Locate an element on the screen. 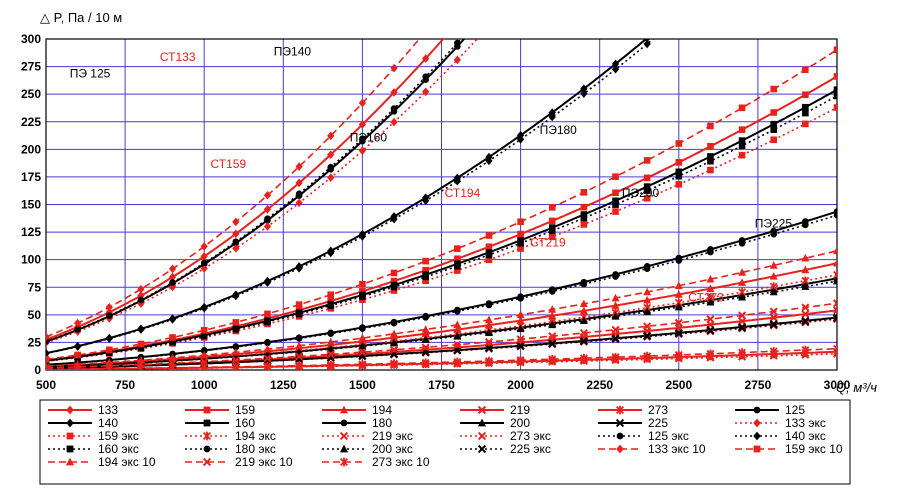 This screenshot has width=912, height=493. legend-item: 273 экс is located at coordinates (505, 436).